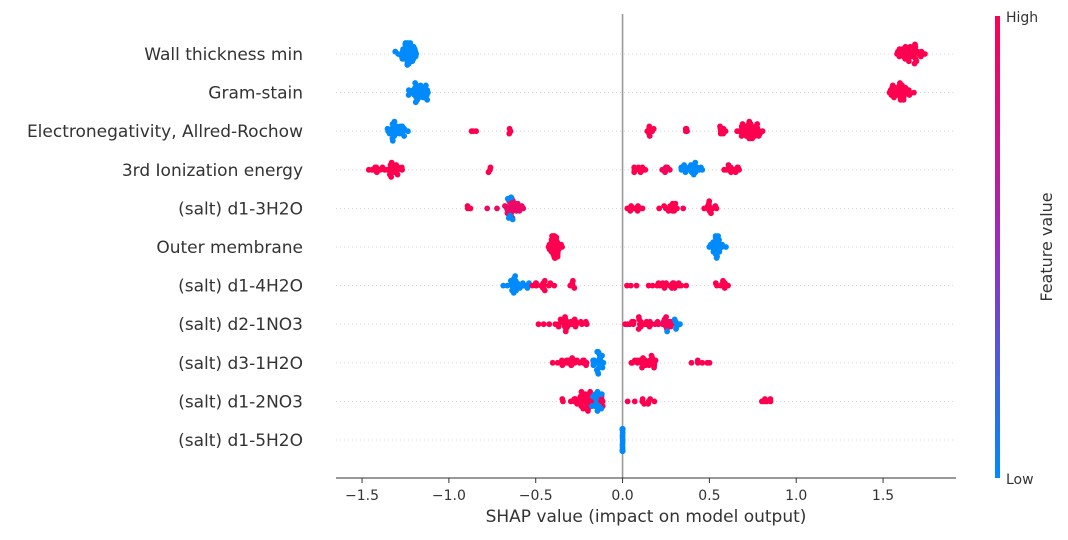 The width and height of the screenshot is (1068, 540). What do you see at coordinates (449, 496) in the screenshot?
I see `x-tick-label: −1.0` at bounding box center [449, 496].